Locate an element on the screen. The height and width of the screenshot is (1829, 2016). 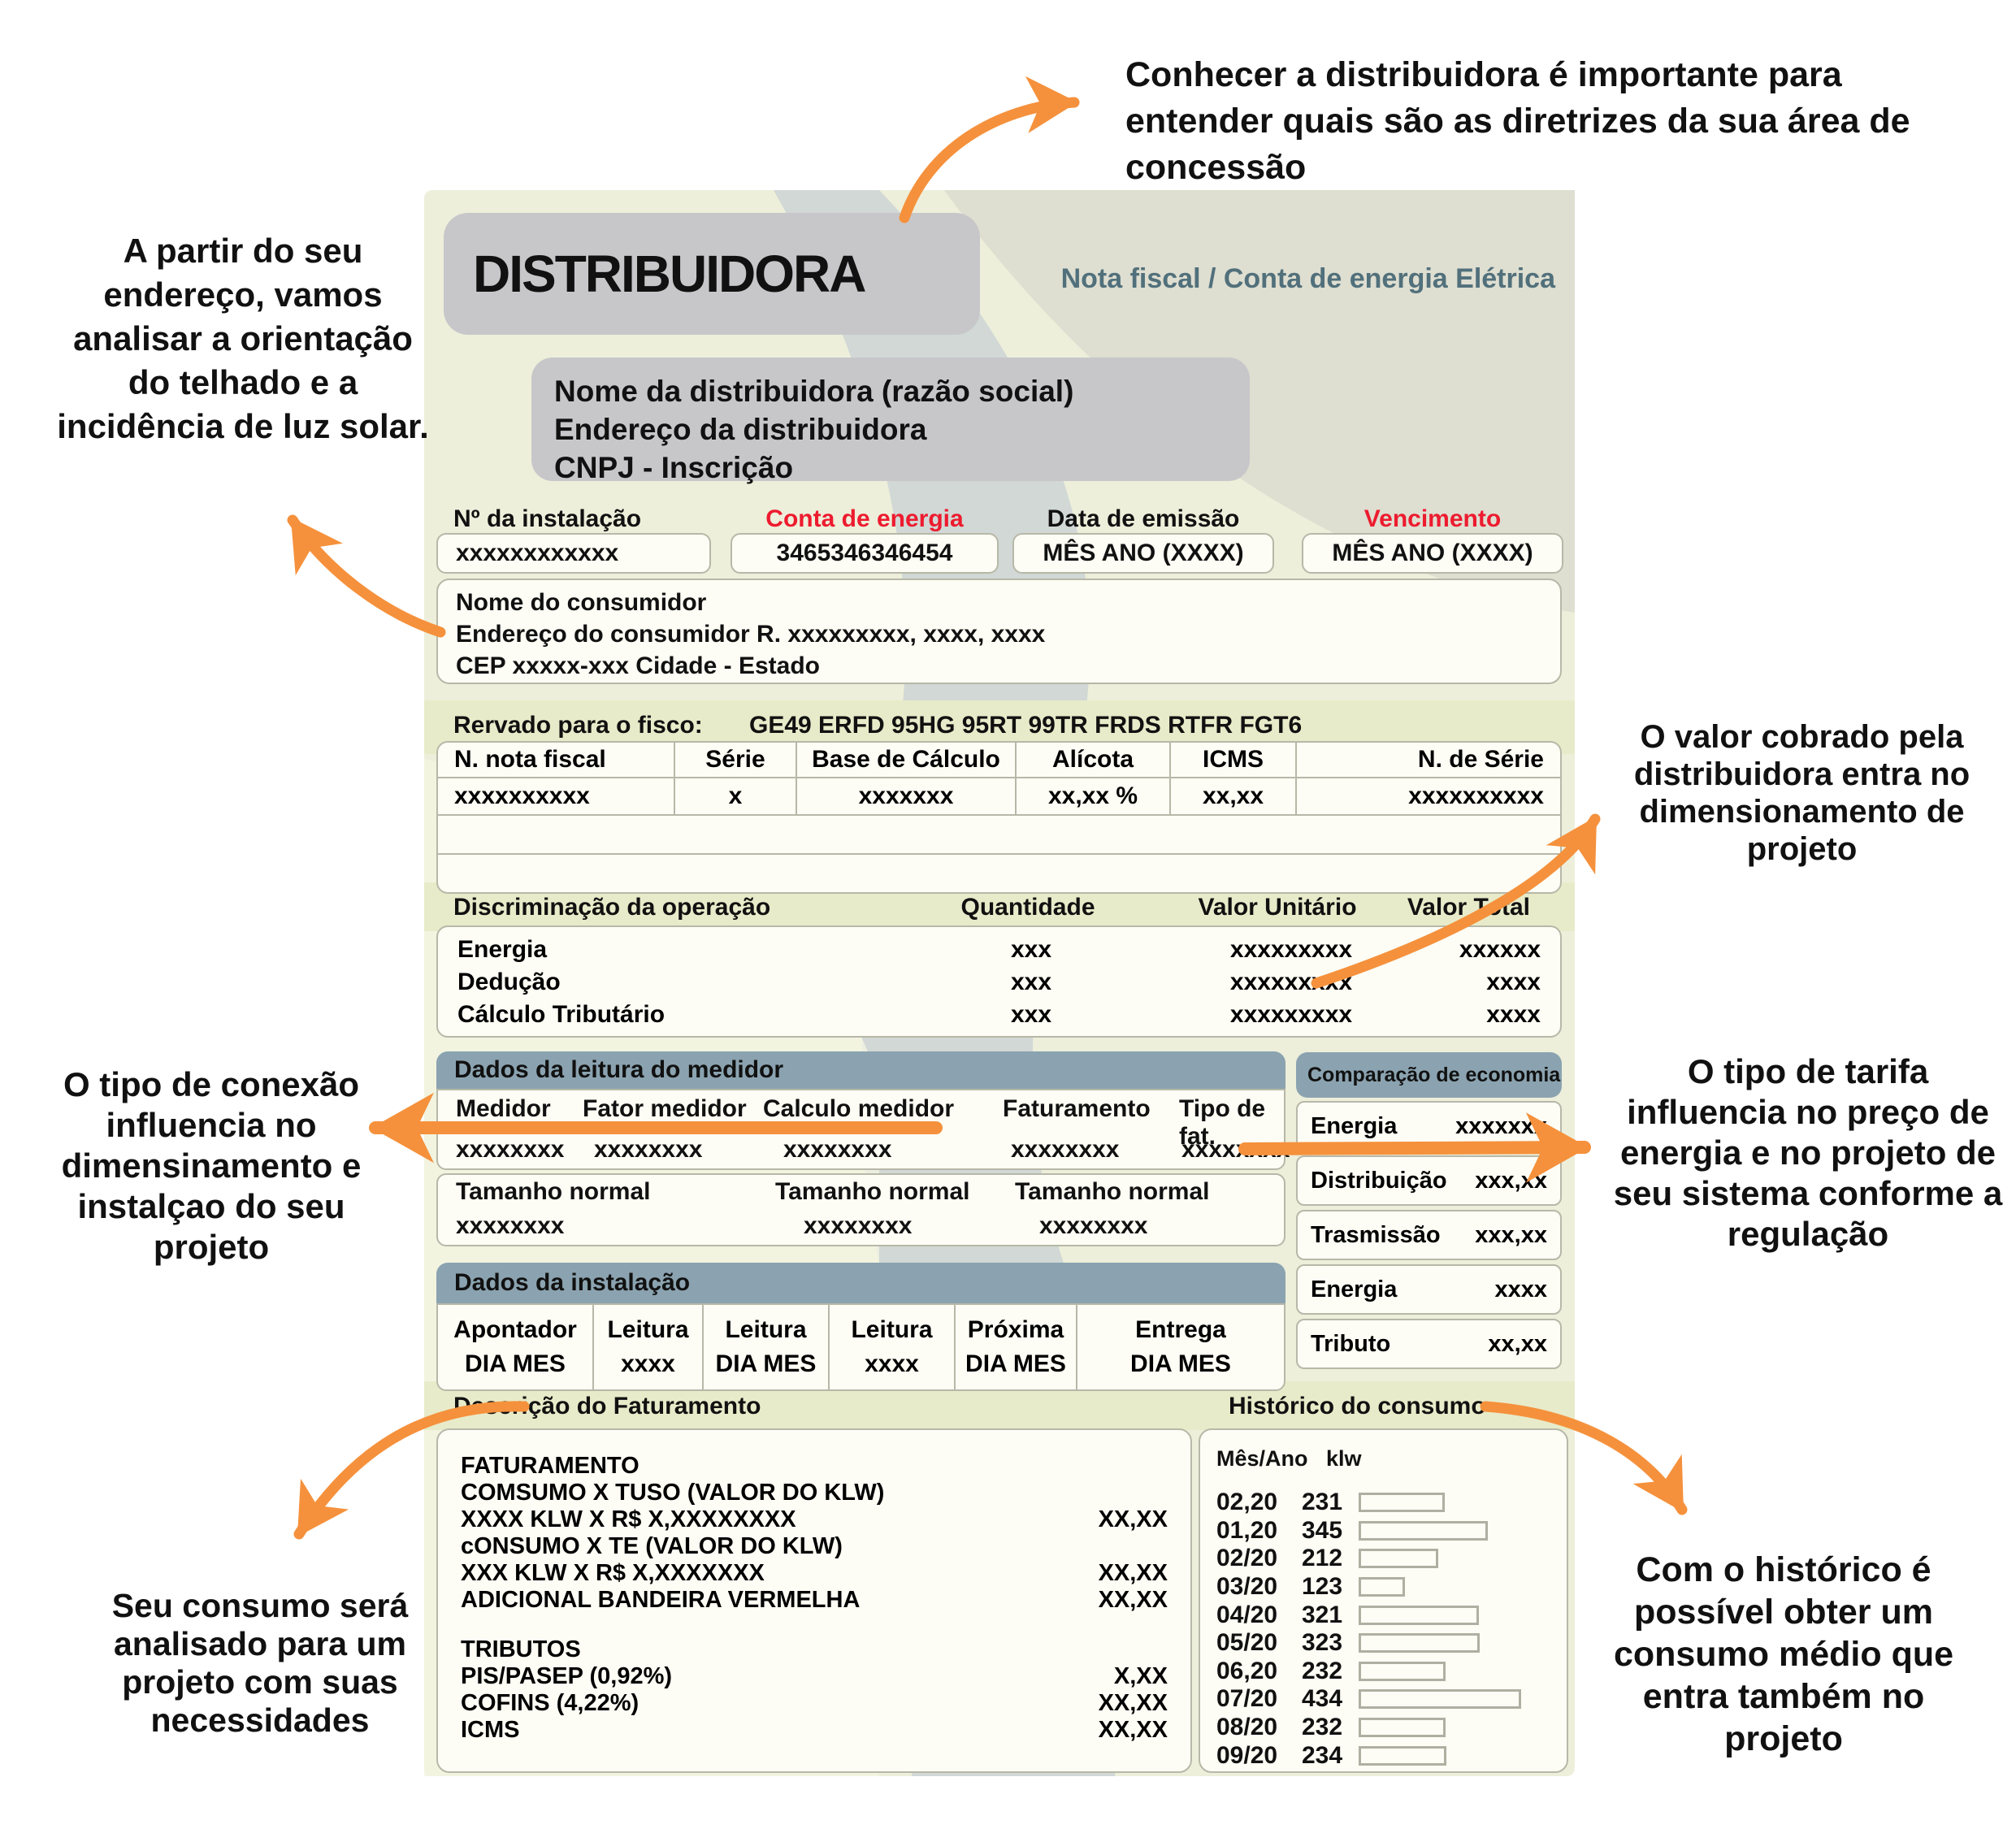
historico-klw: 434 is located at coordinates (1322, 1699).